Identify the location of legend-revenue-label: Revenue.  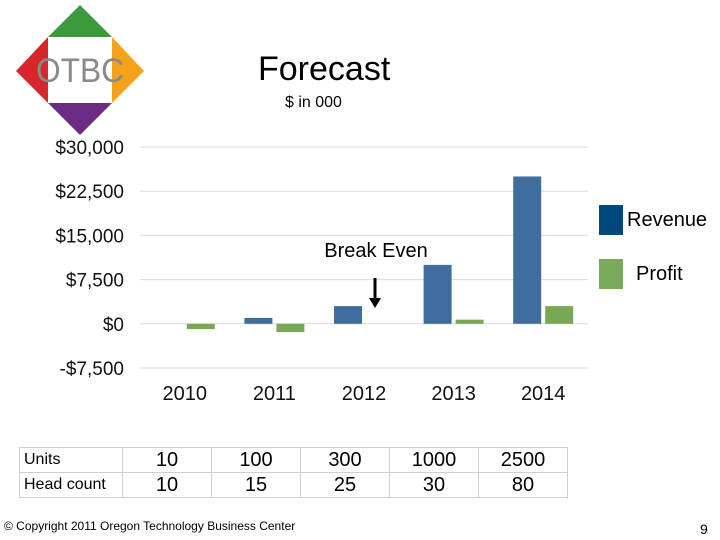
(667, 220).